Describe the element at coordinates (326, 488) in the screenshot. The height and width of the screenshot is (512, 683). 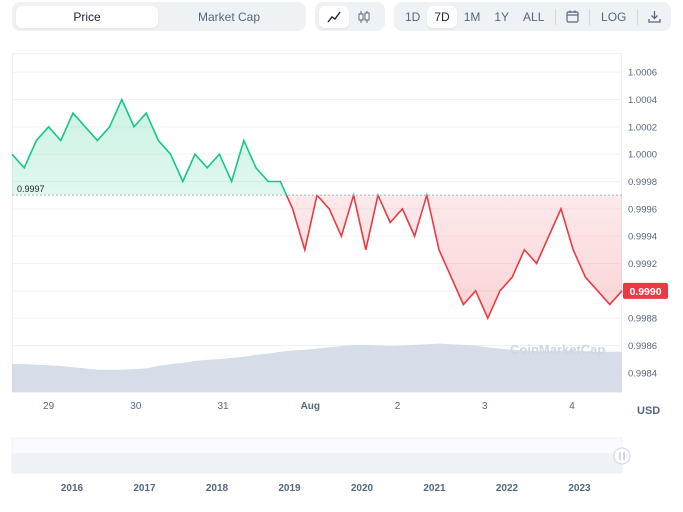
I see `navigator-x-axis: 2016 2017 2018 2019 2020 2021 2022 2023` at that location.